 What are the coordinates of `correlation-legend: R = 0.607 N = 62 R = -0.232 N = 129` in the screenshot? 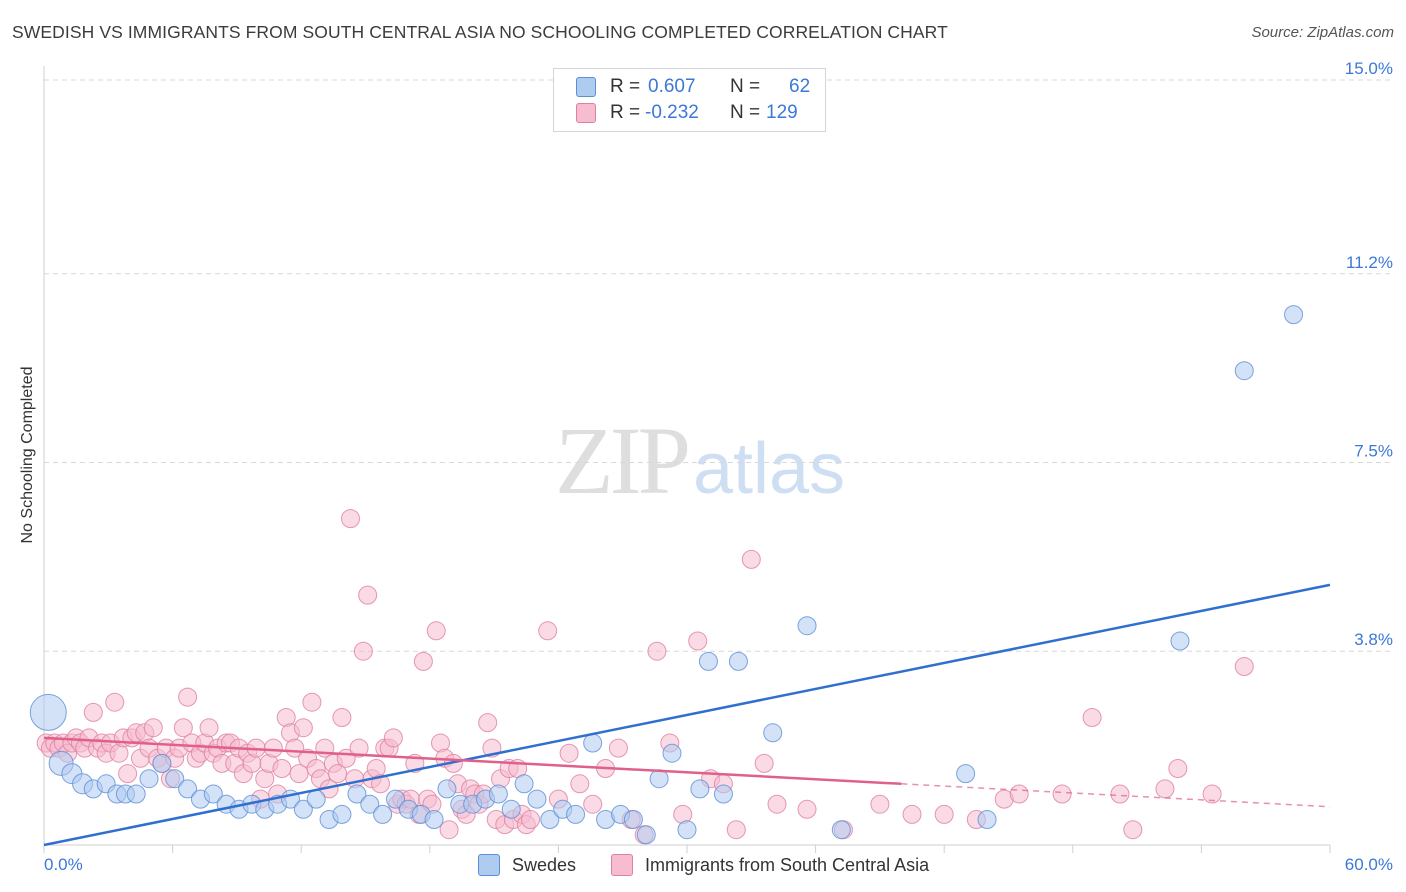 It's located at (689, 100).